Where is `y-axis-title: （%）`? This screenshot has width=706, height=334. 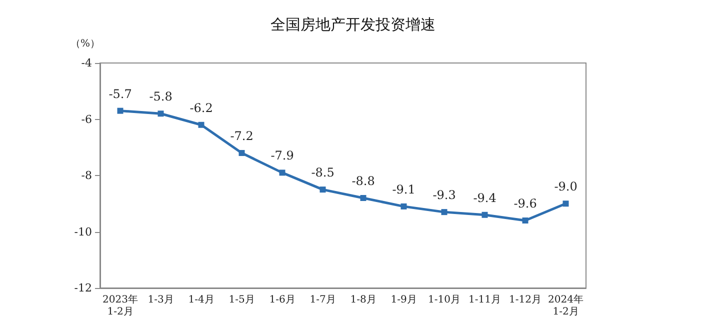 y-axis-title: （%） is located at coordinates (85, 44).